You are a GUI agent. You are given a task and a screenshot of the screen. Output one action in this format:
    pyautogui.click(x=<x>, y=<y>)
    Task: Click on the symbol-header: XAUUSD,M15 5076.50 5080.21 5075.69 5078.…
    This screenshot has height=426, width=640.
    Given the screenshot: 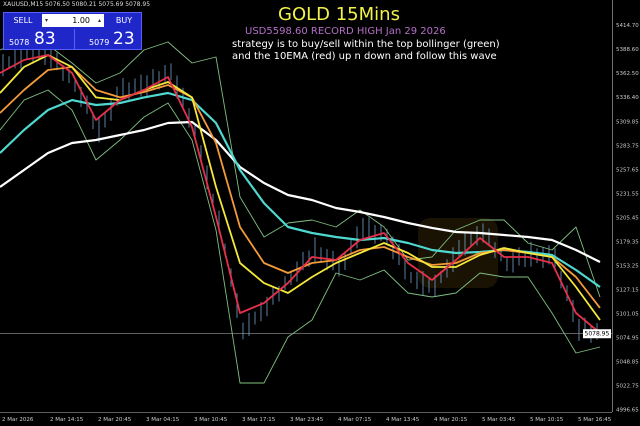 What is the action you would take?
    pyautogui.click(x=77, y=4)
    